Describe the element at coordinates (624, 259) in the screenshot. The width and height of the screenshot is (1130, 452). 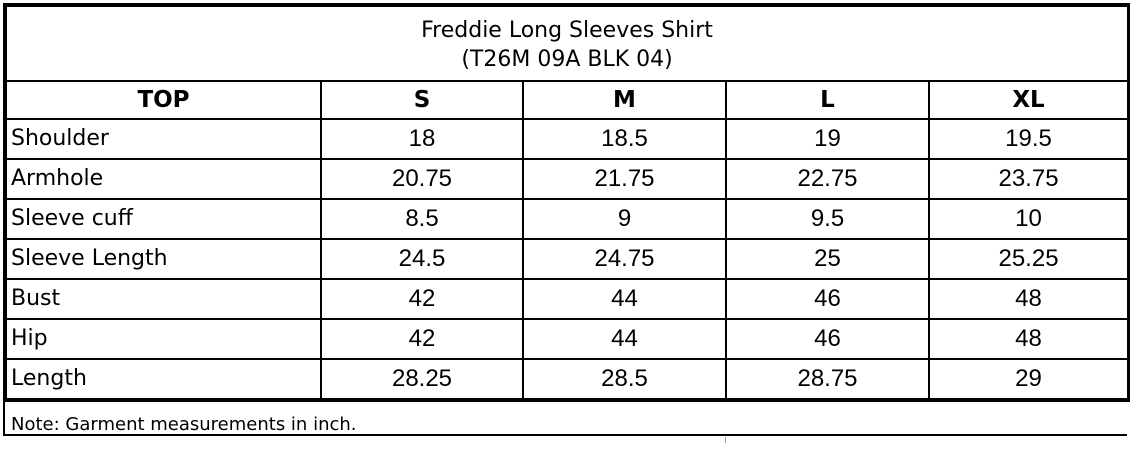
I see `measurement-cell: 24.75` at that location.